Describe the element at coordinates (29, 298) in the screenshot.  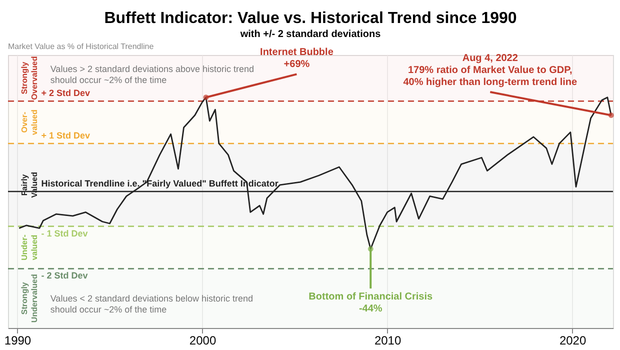
I see `band-label: Strongly Undervalued` at that location.